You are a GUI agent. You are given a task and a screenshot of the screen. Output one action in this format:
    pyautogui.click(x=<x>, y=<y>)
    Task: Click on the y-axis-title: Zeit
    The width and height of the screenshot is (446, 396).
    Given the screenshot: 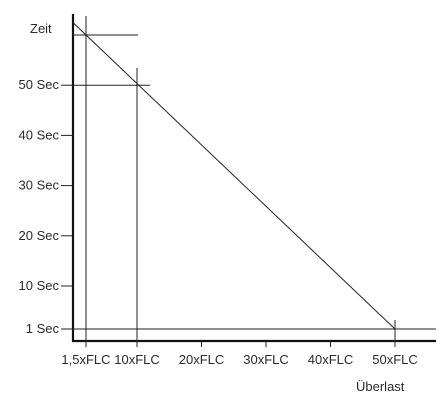 What is the action you would take?
    pyautogui.click(x=41, y=28)
    